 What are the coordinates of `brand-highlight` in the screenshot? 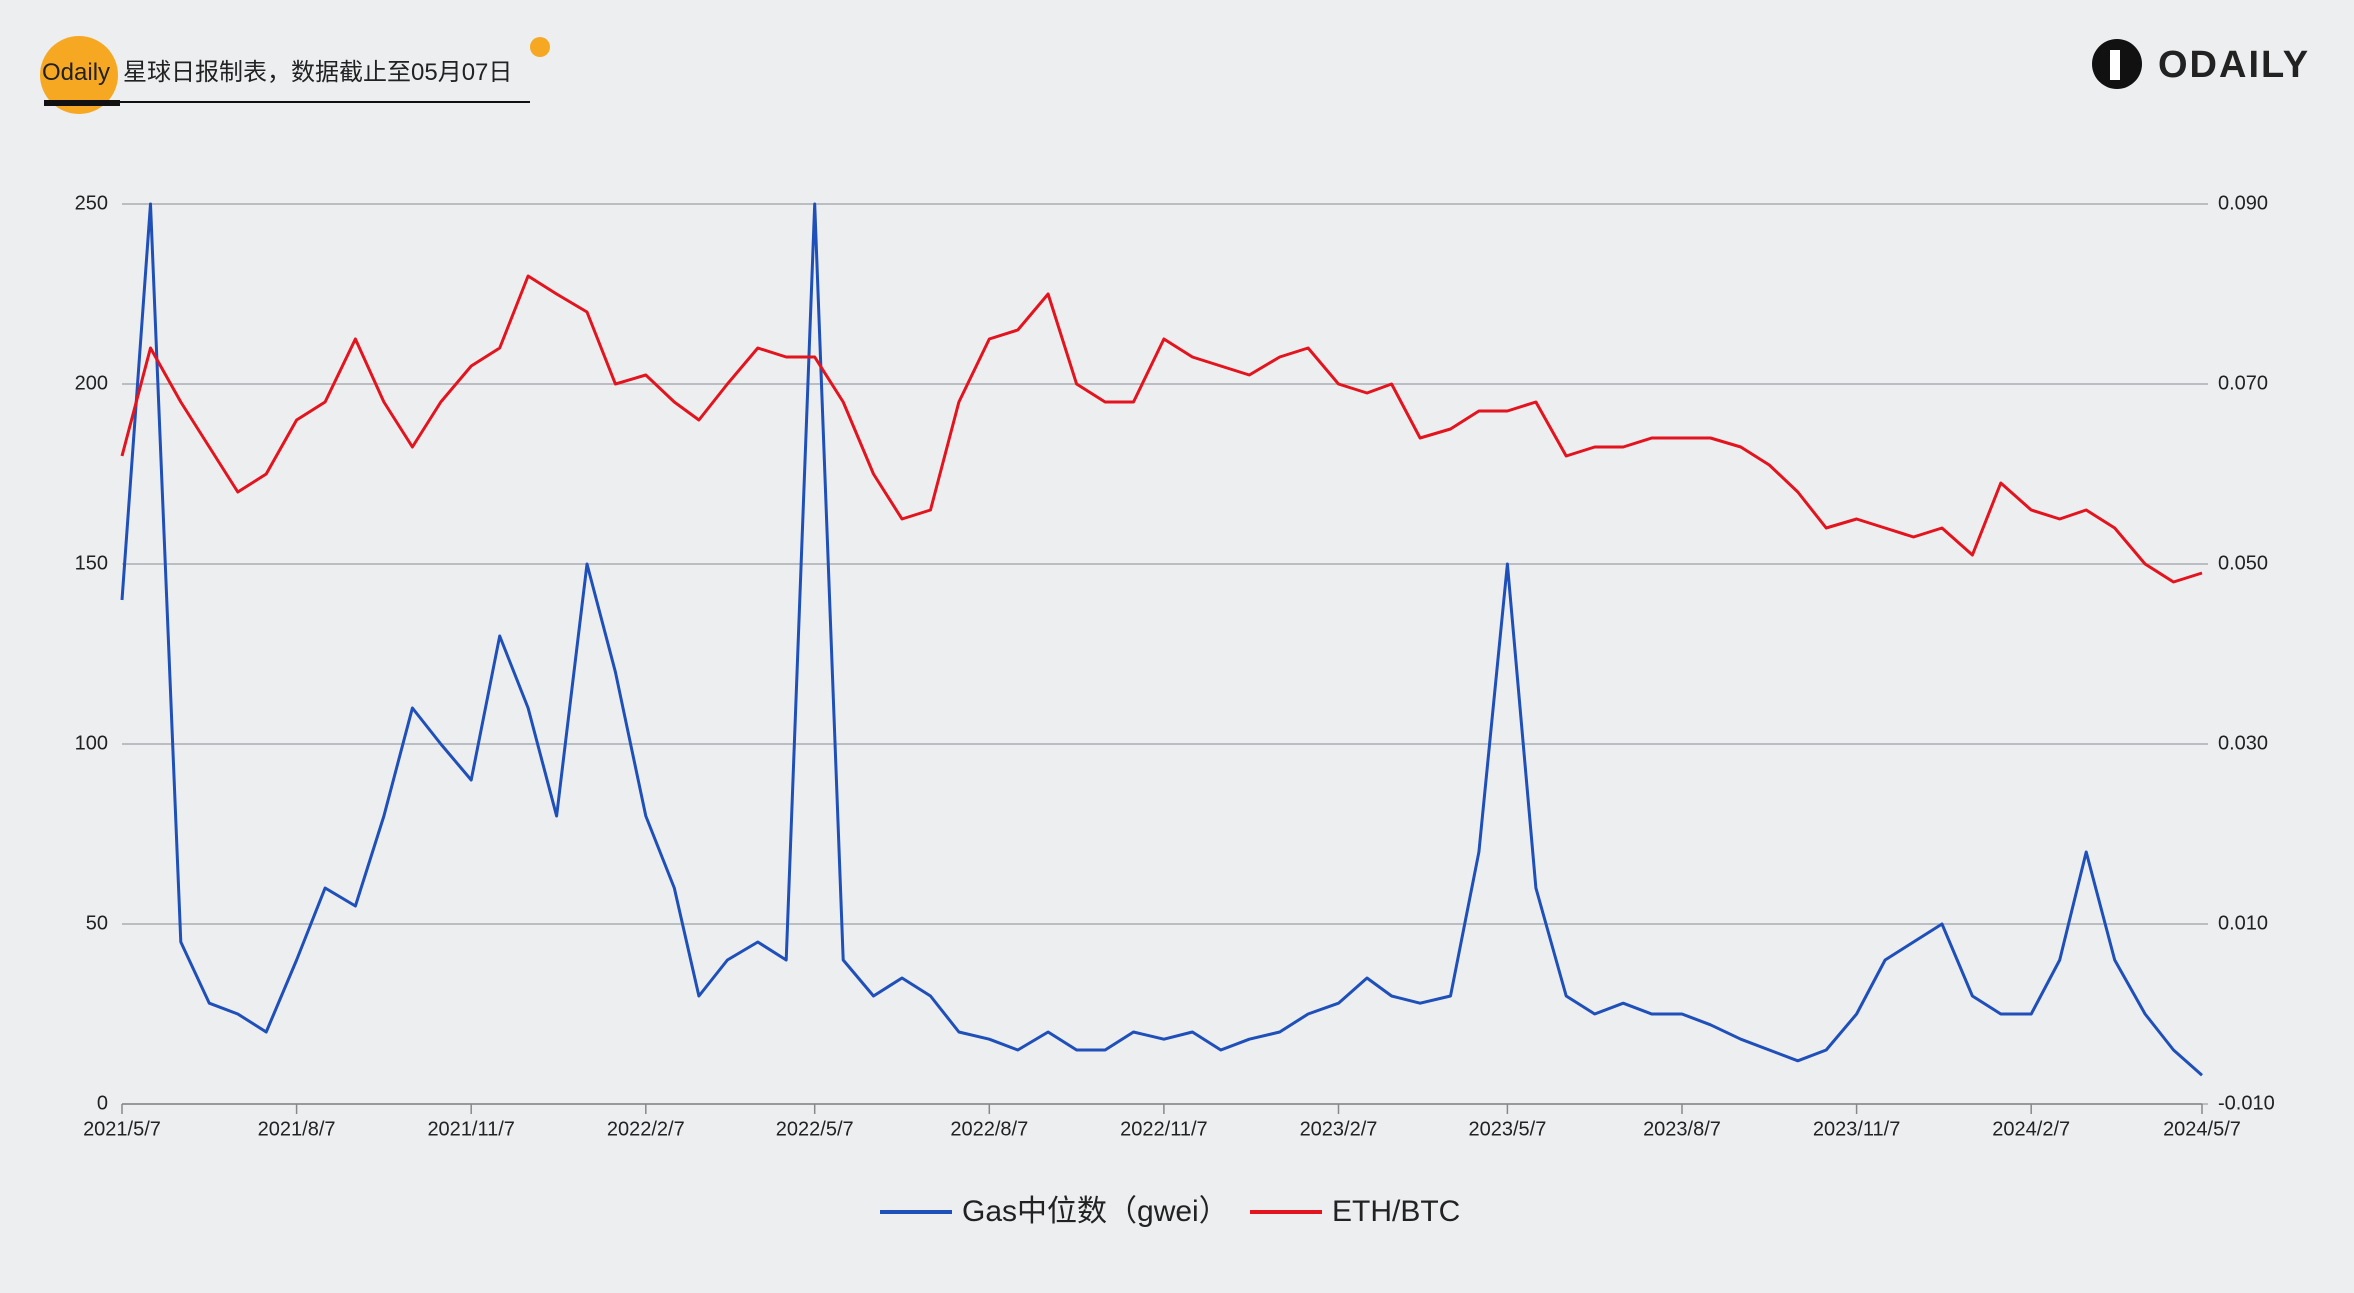 It's located at (79, 75).